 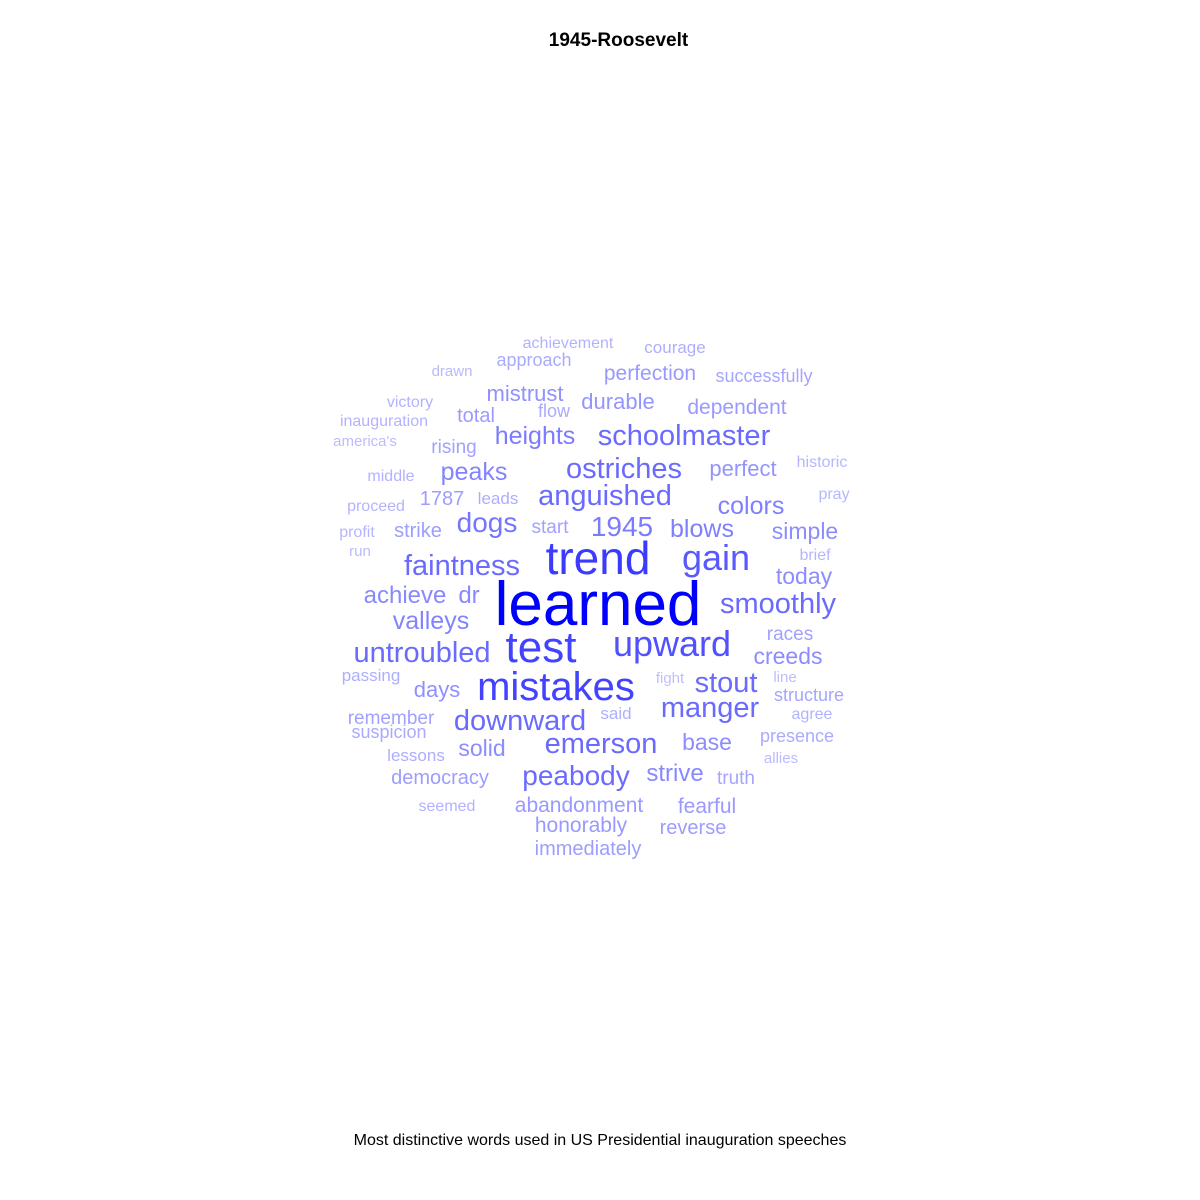 I want to click on word-anguished: anguished, so click(x=605, y=496).